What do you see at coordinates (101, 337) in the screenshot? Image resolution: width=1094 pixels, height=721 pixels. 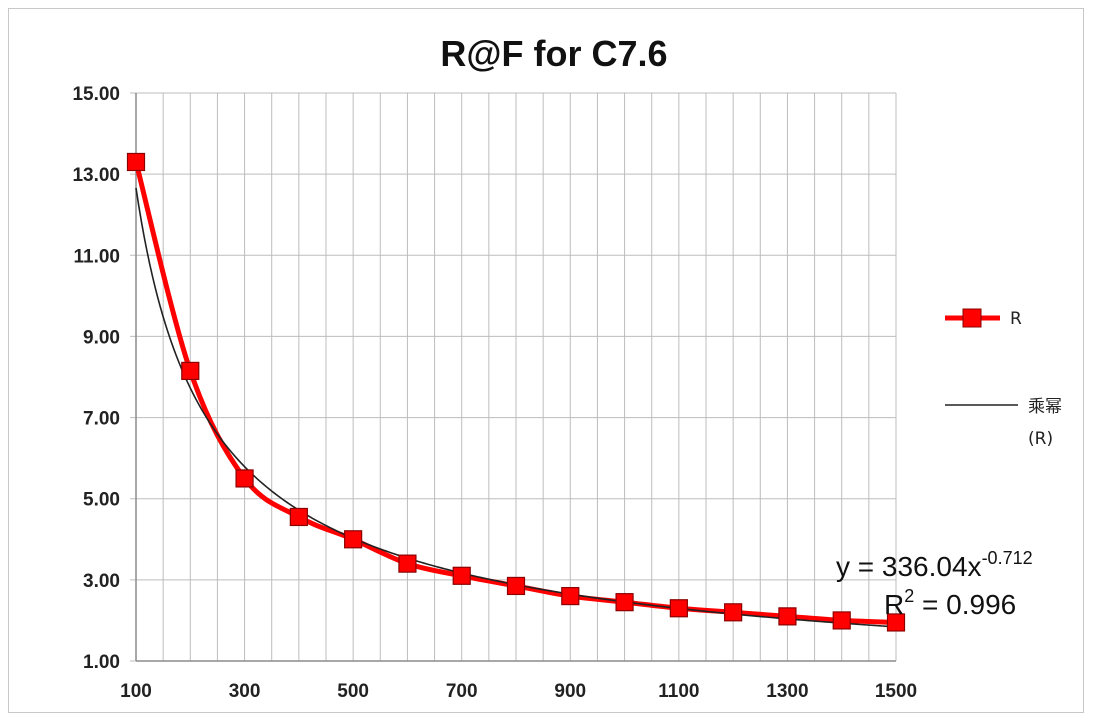 I see `y-tick-label: 9.00` at bounding box center [101, 337].